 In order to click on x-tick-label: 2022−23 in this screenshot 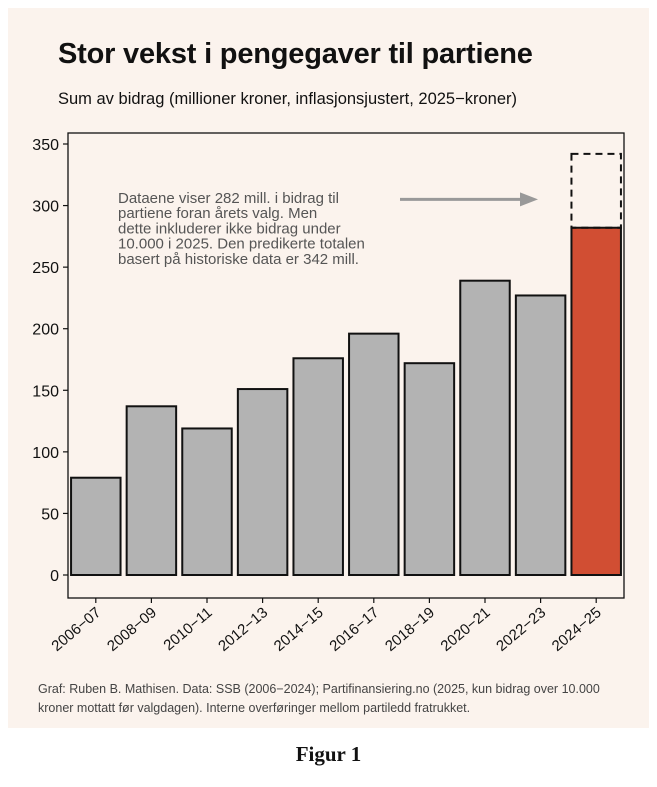, I will do `click(521, 629)`.